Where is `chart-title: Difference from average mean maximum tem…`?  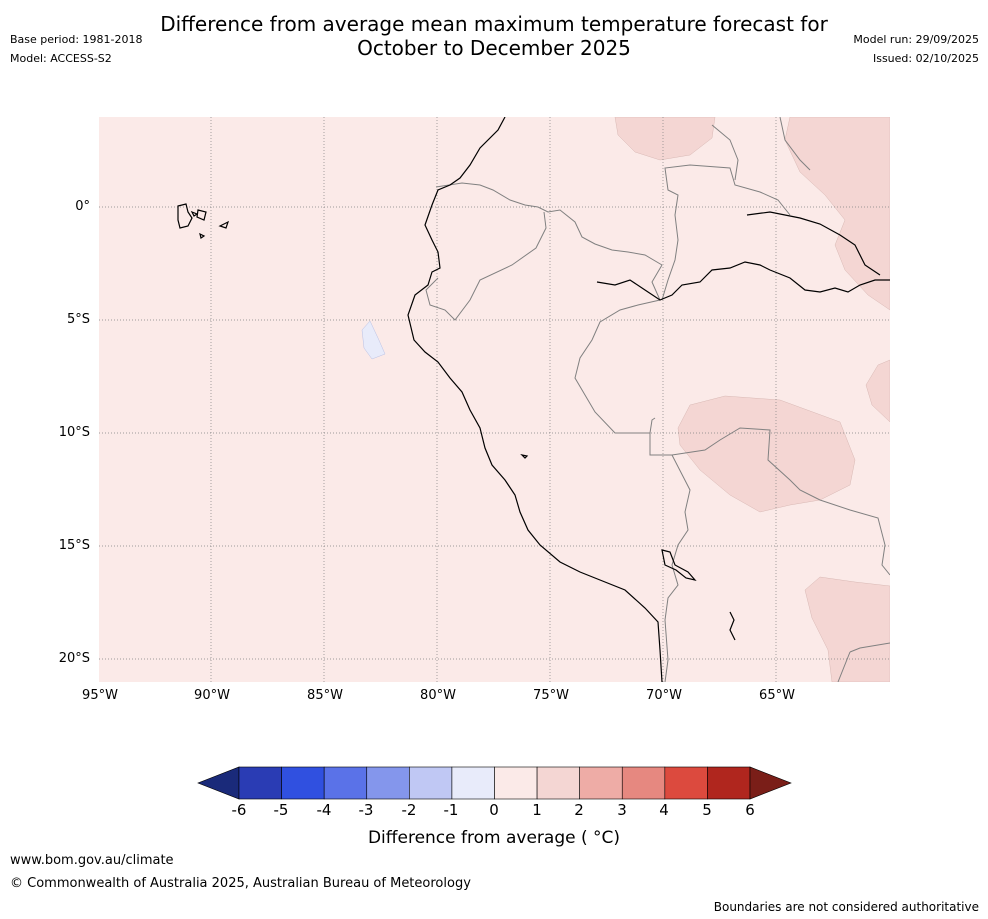 chart-title: Difference from average mean maximum tem… is located at coordinates (494, 36).